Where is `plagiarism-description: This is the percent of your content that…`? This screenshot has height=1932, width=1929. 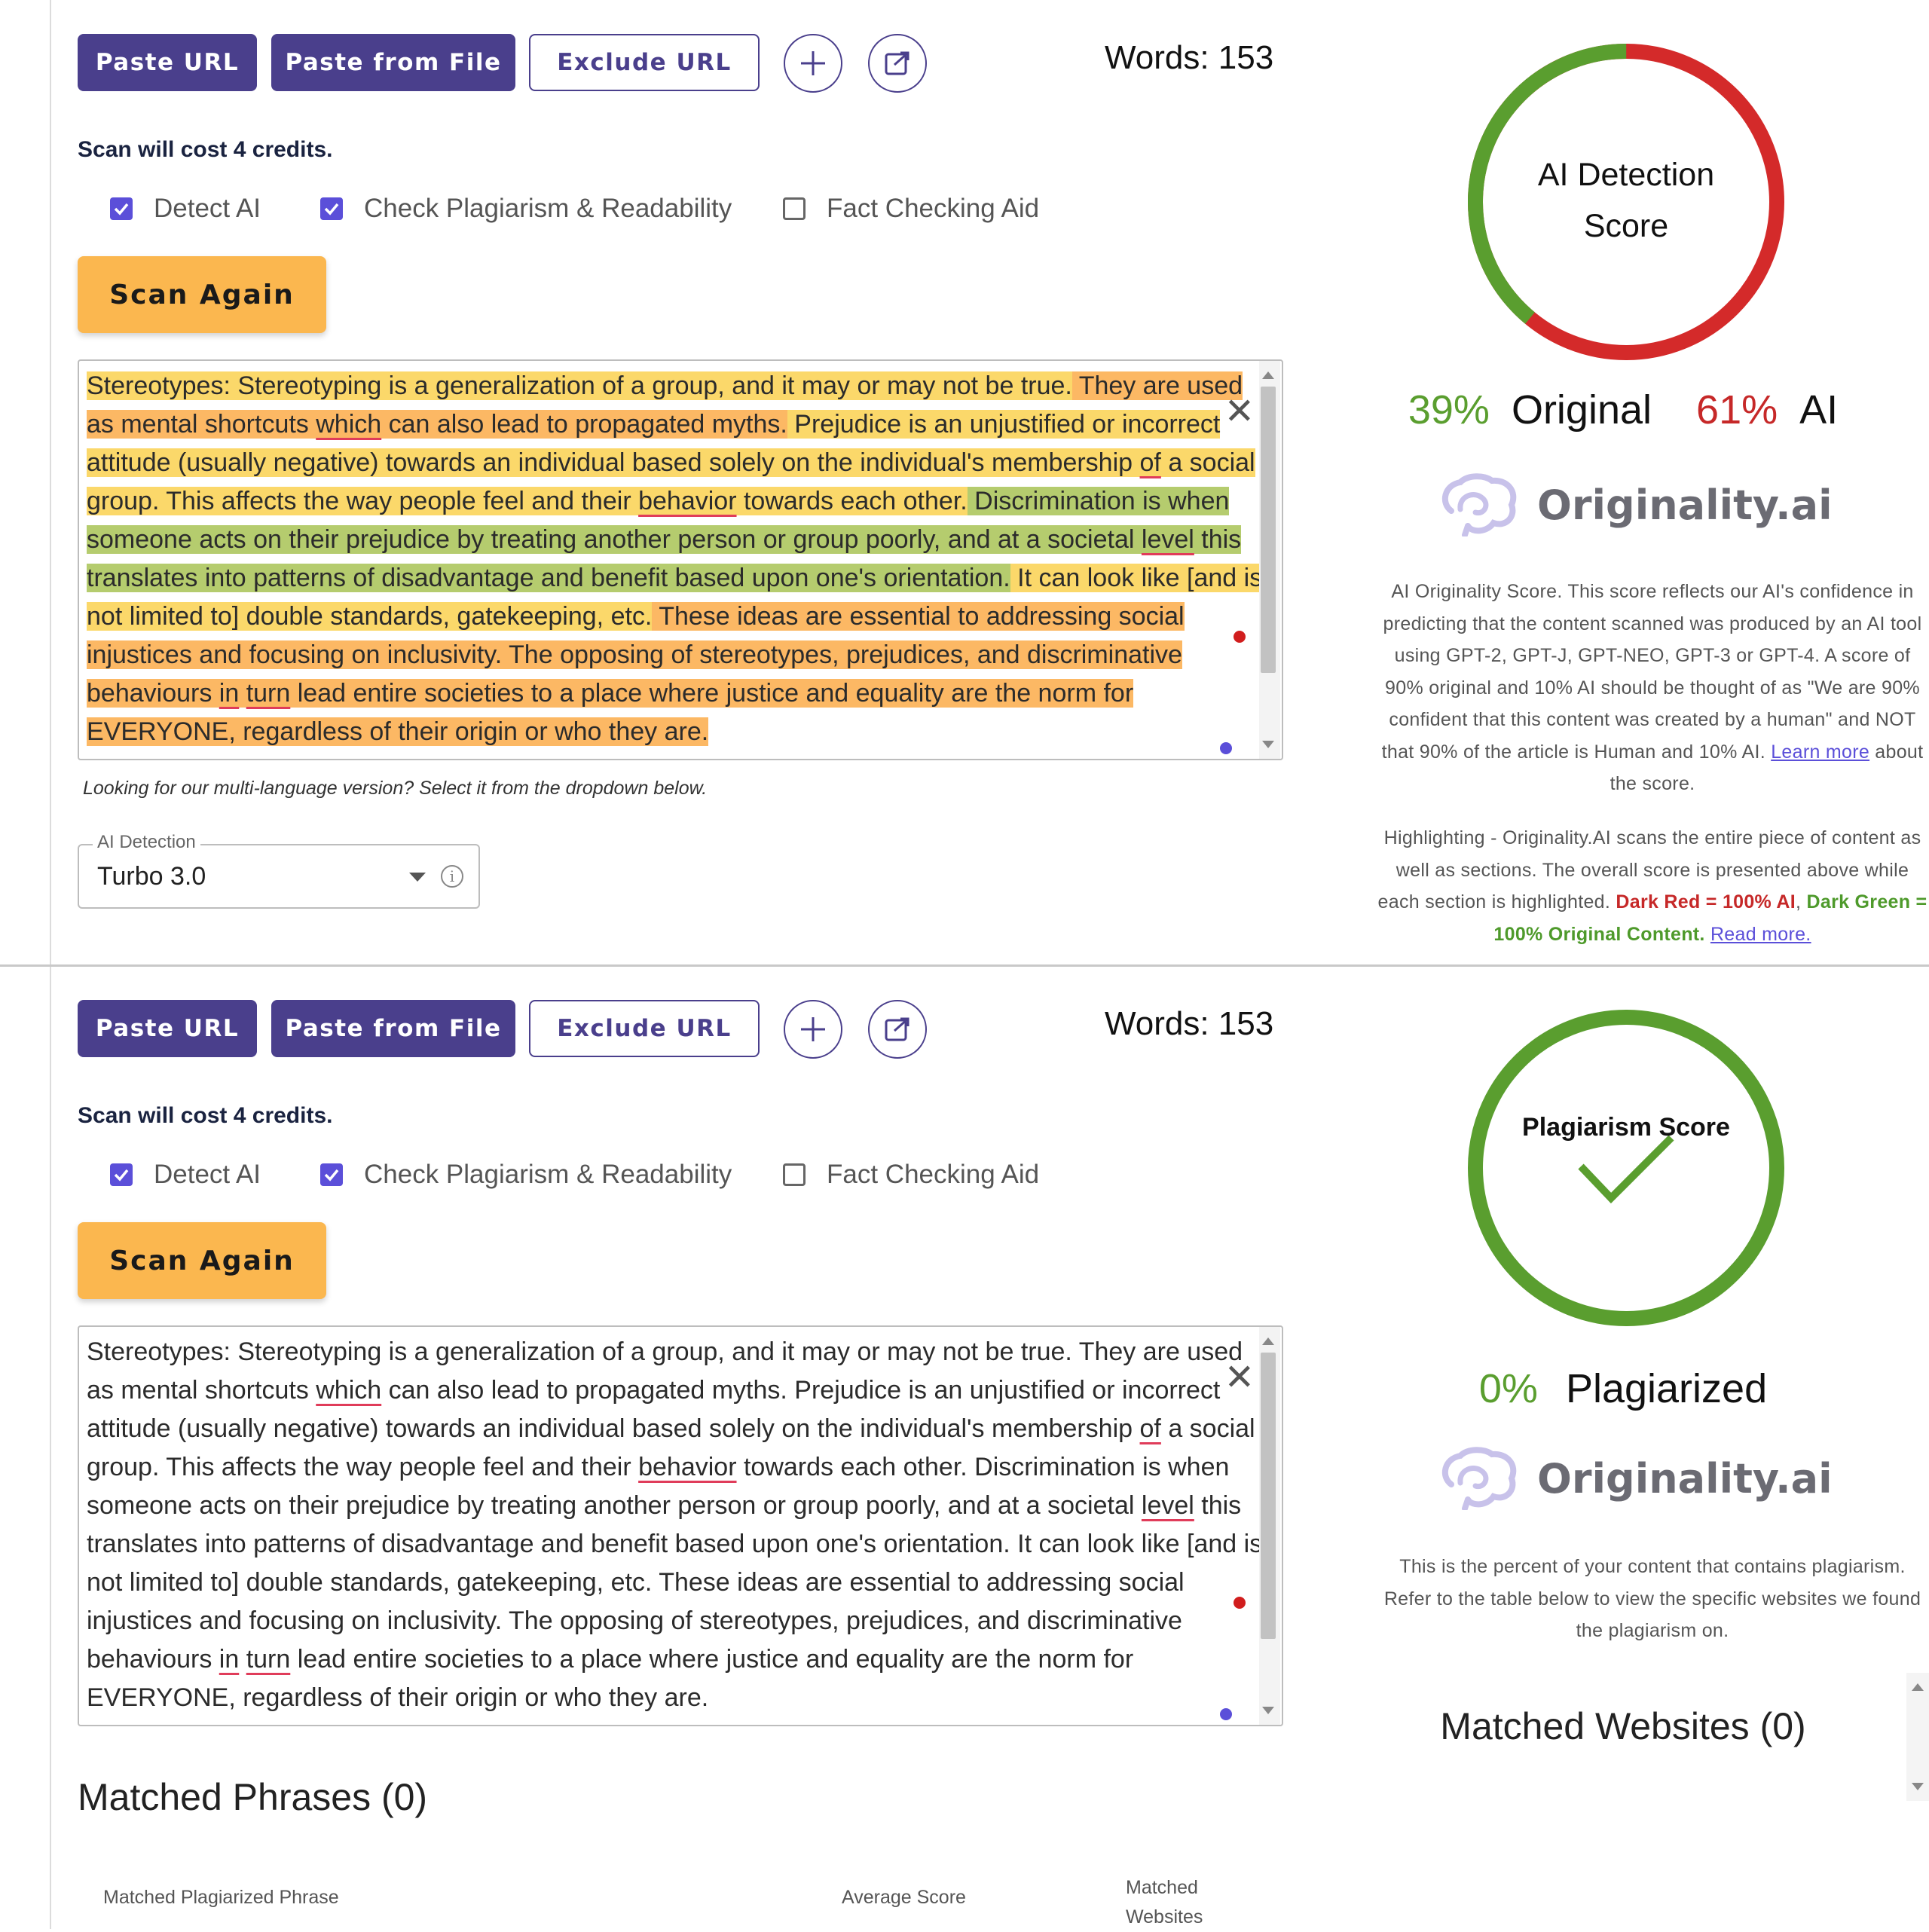 plagiarism-description: This is the percent of your content that… is located at coordinates (1652, 1598).